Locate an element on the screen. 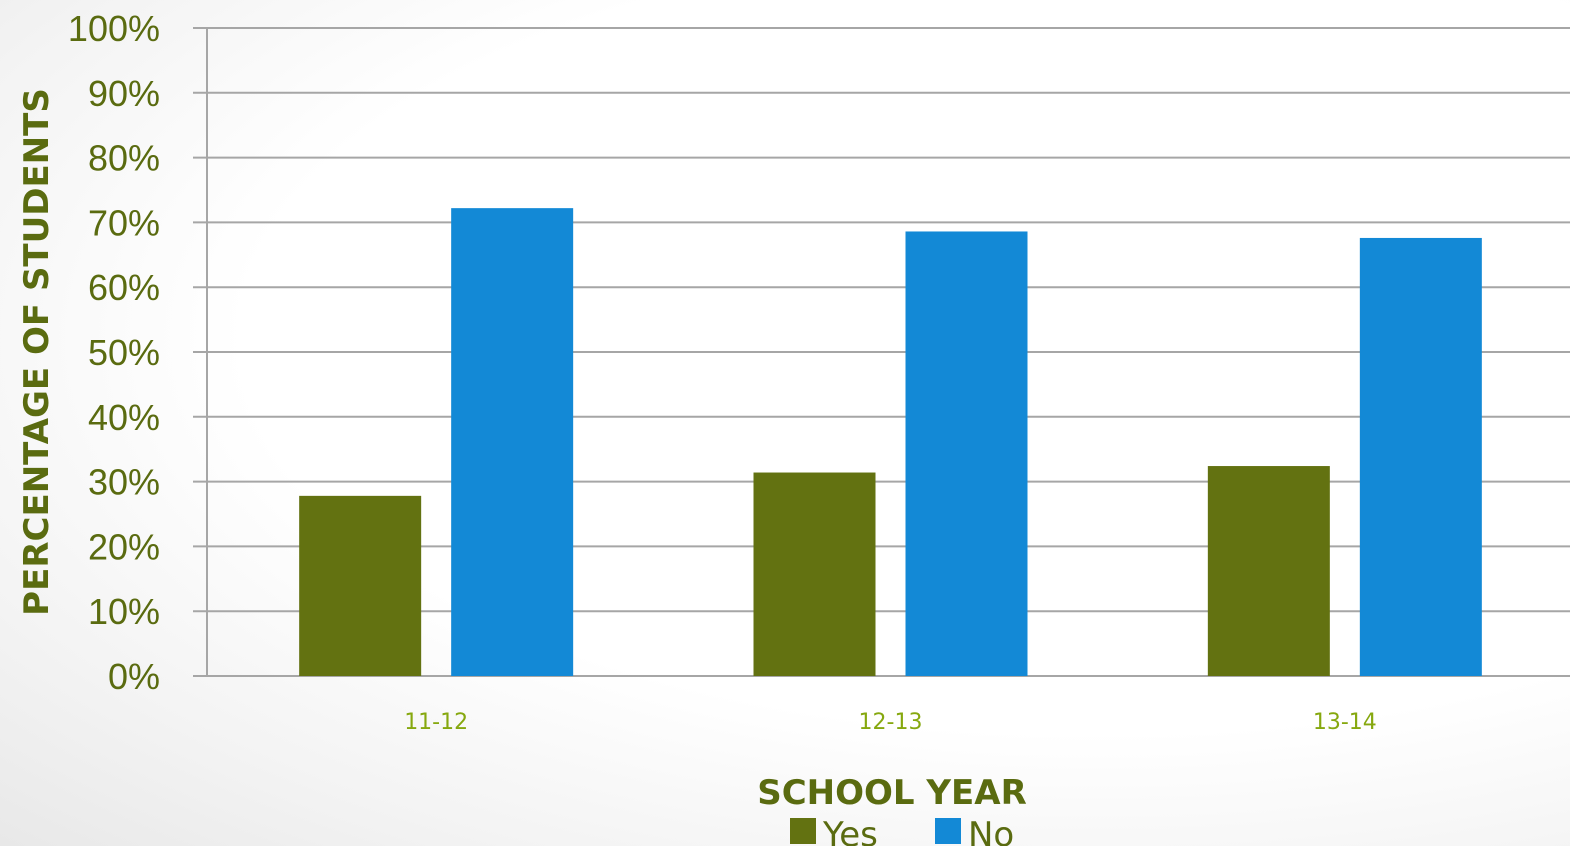 This screenshot has width=1570, height=846. x-axis-categories: 11-12 12-13 13-14 is located at coordinates (890, 722).